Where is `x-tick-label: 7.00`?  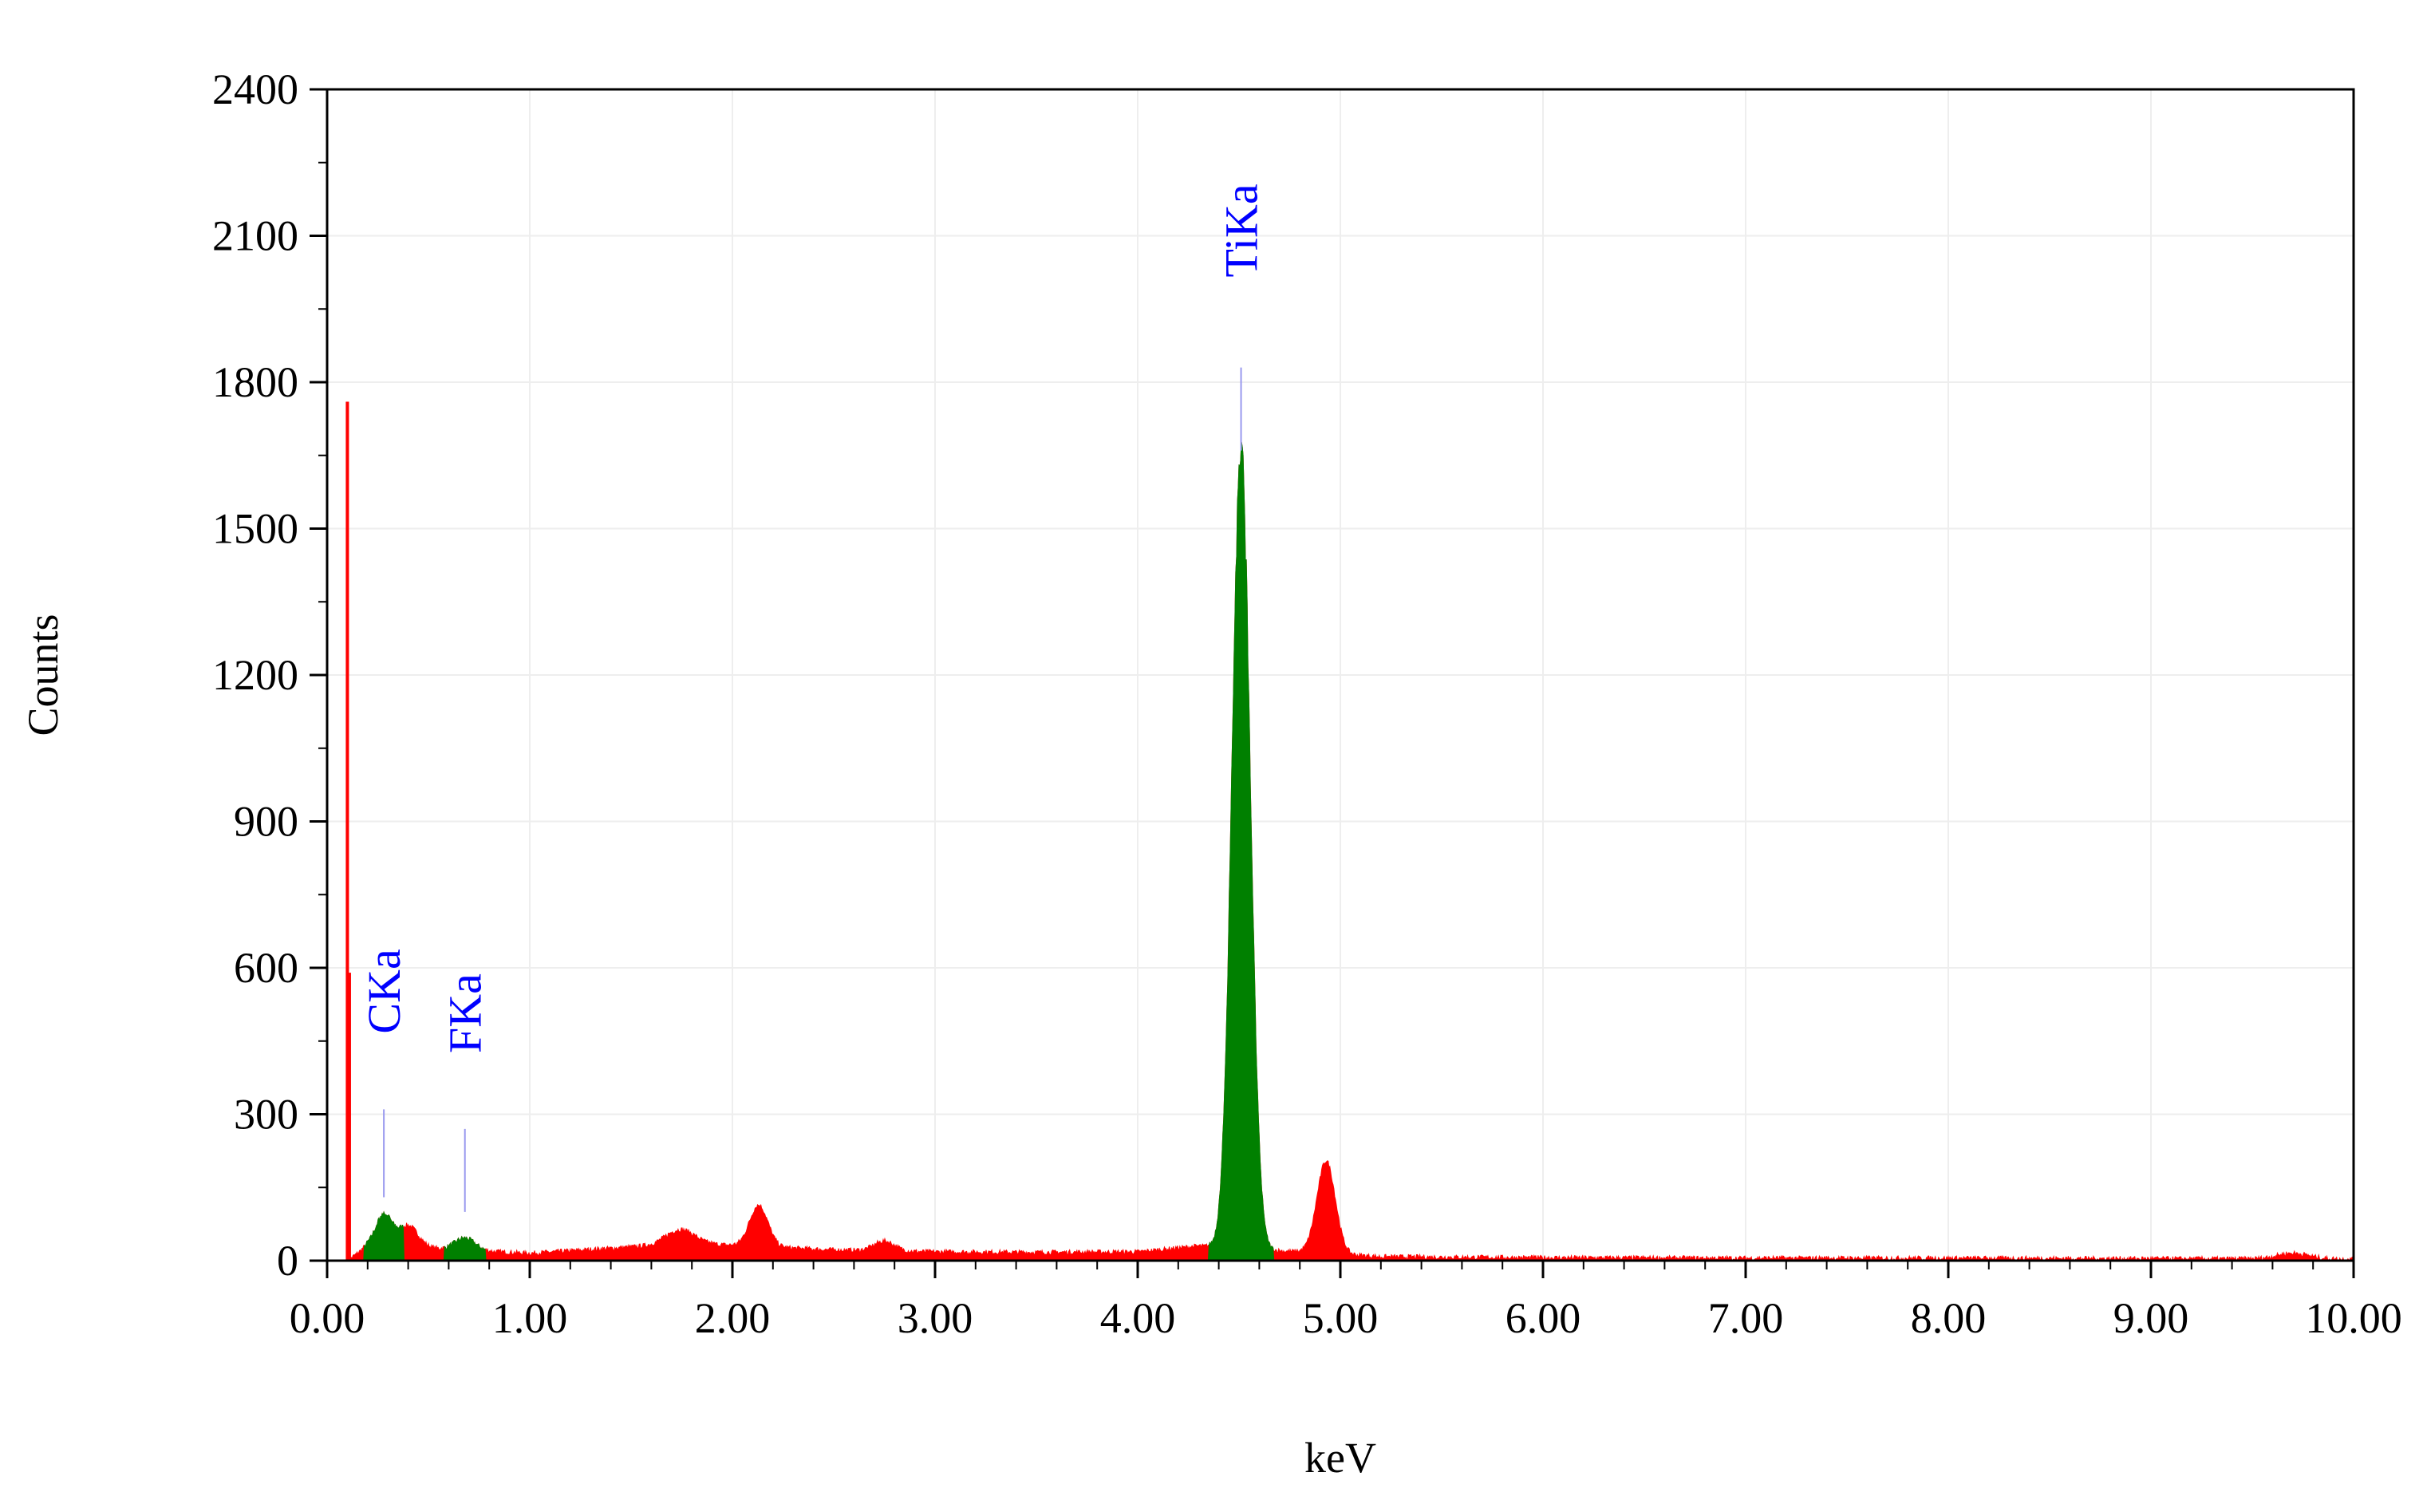 x-tick-label: 7.00 is located at coordinates (1746, 1318).